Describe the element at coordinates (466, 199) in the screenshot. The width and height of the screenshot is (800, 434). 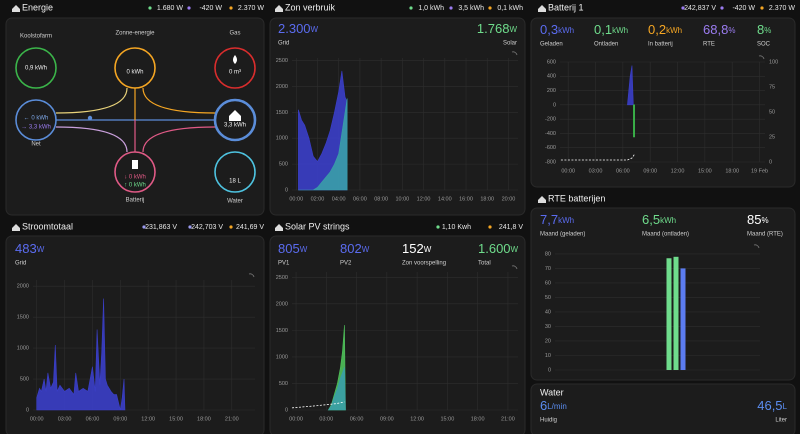
I see `x-tick-label: 16:00` at that location.